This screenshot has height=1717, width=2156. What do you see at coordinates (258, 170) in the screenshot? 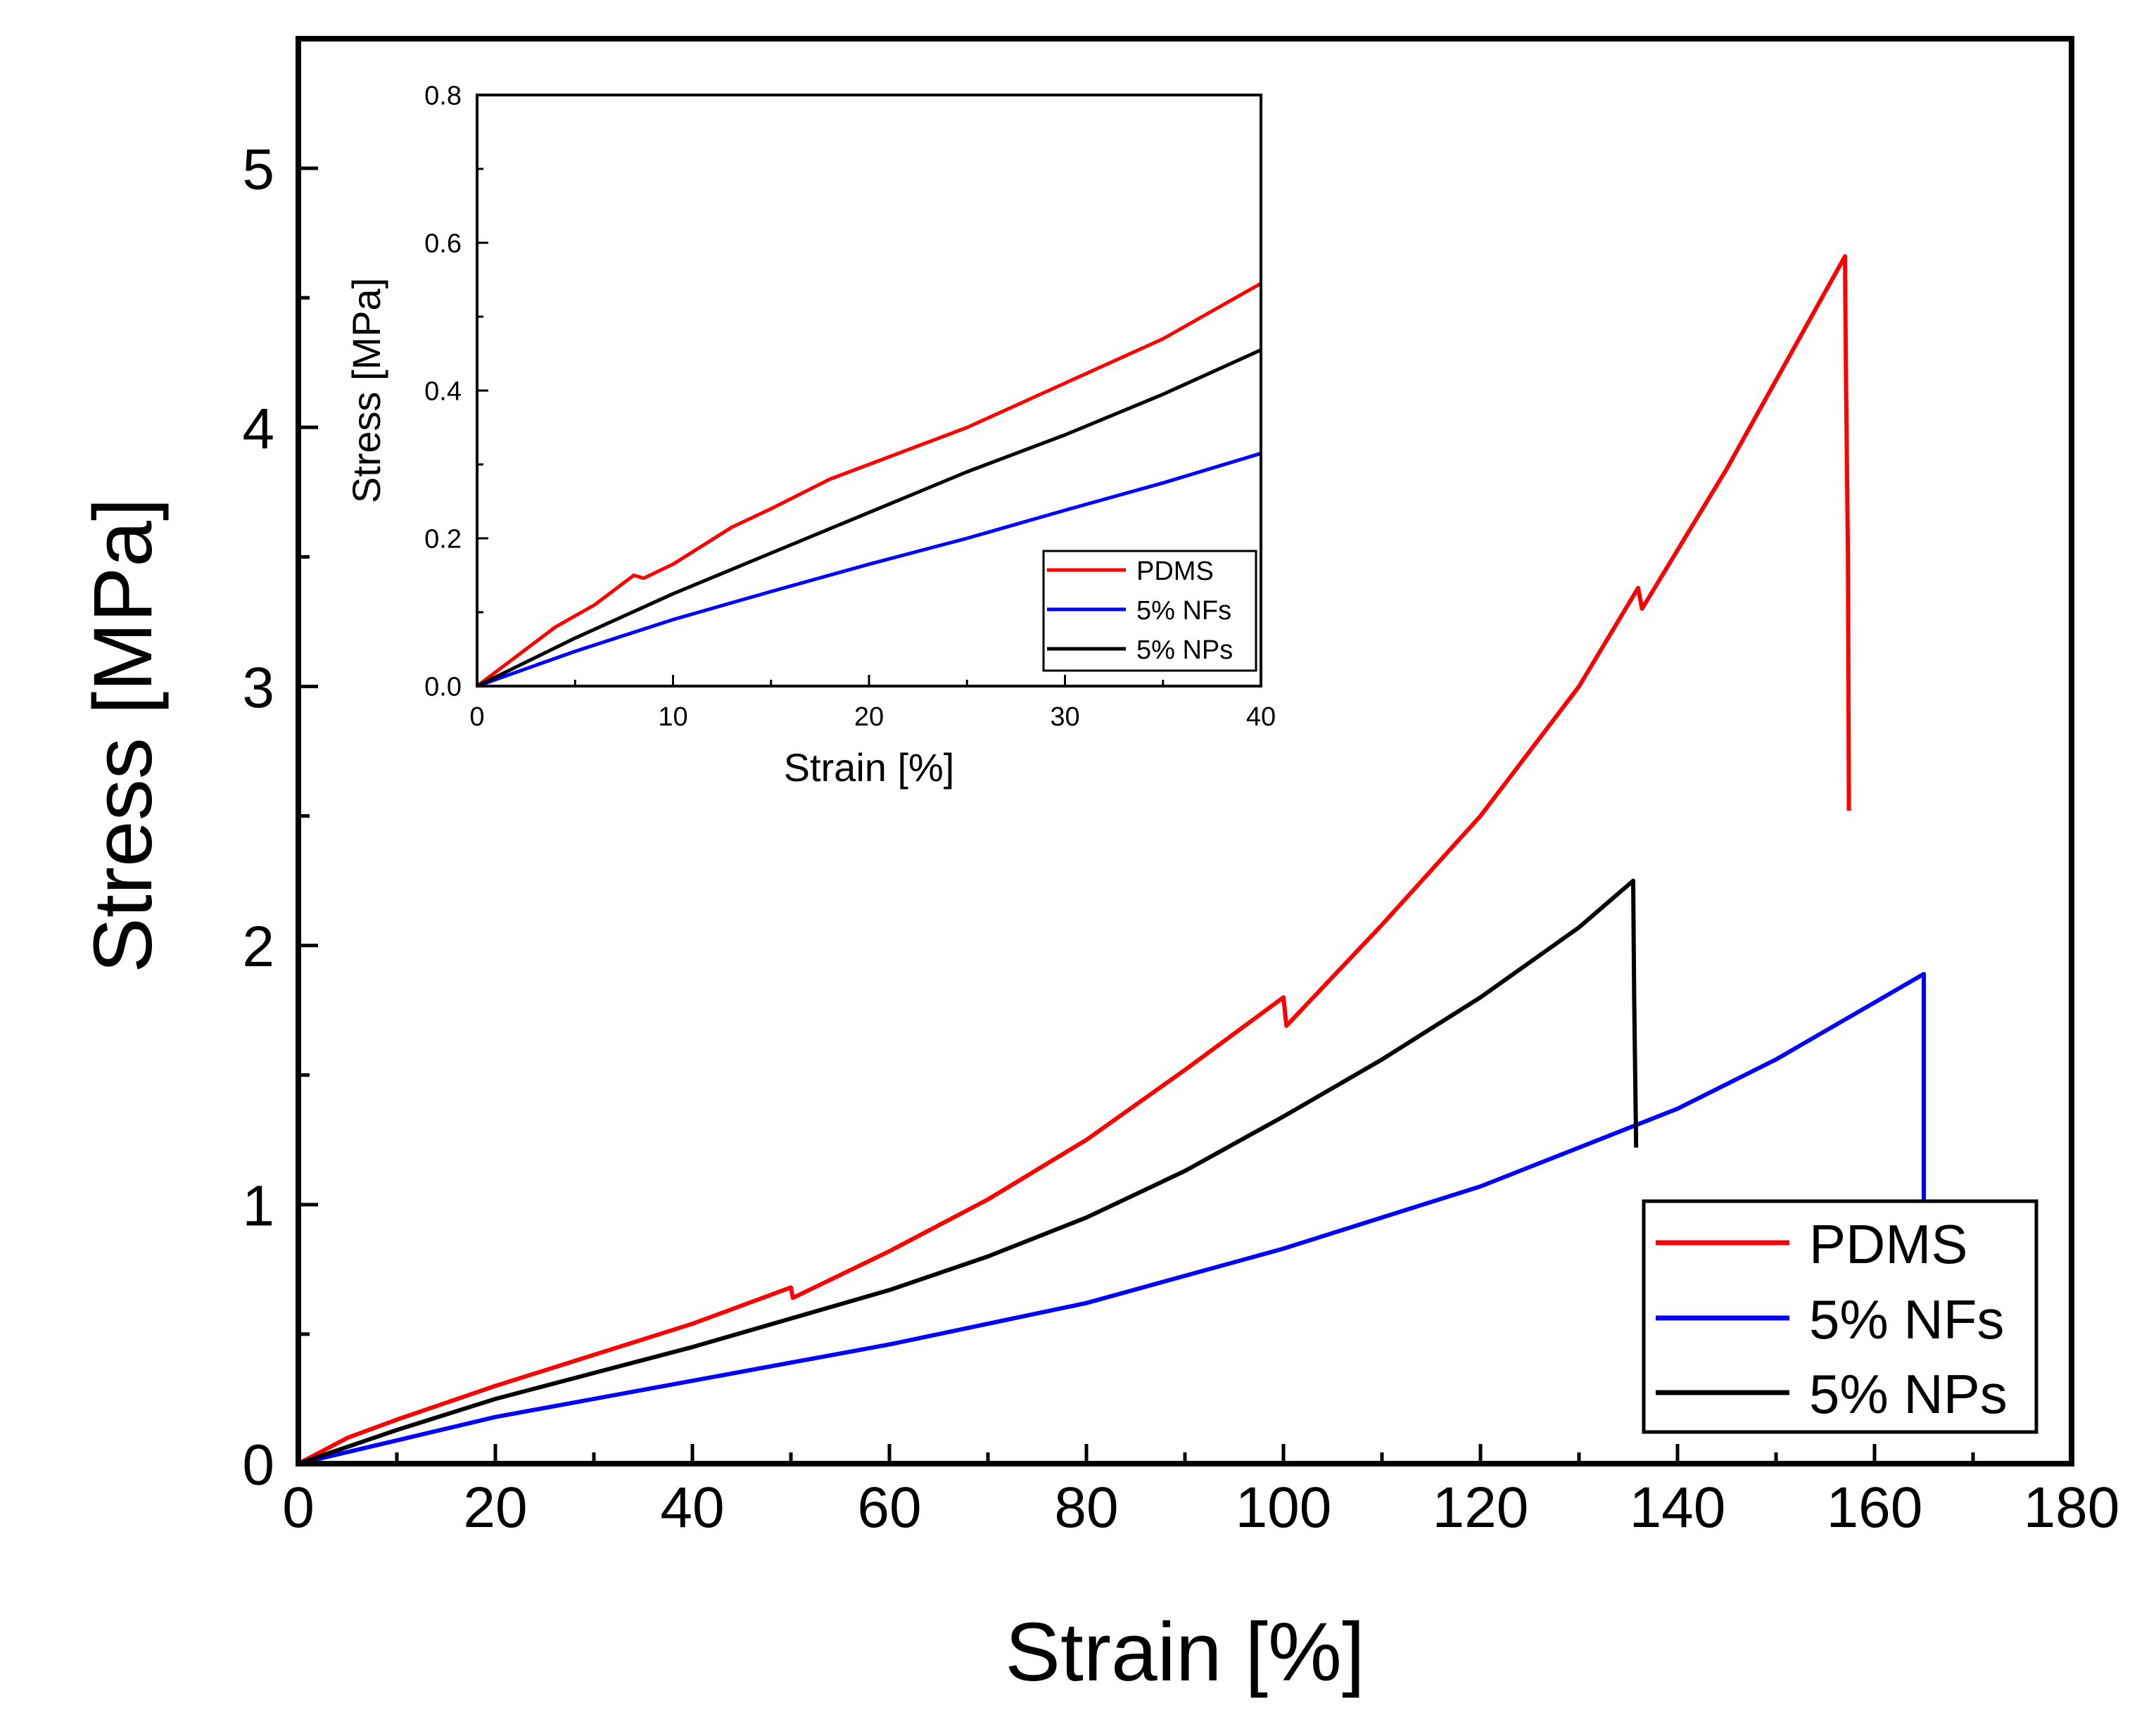
I see `main-y-tick-label: 5` at bounding box center [258, 170].